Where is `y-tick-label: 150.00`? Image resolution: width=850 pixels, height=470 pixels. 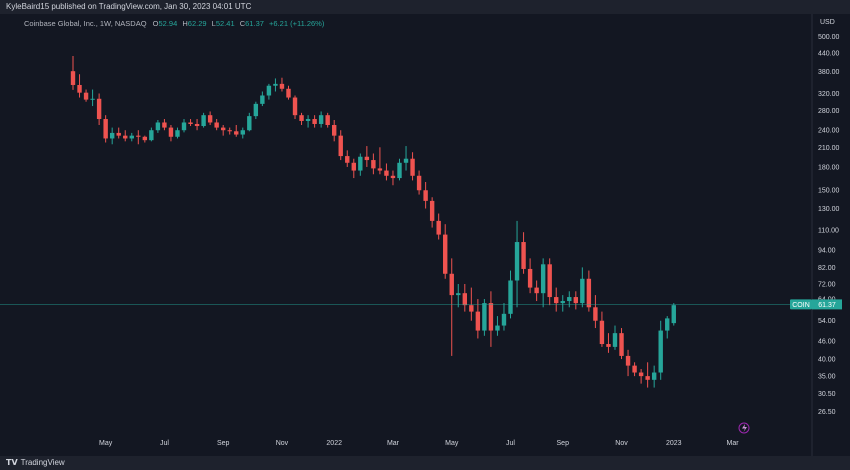 y-tick-label: 150.00 is located at coordinates (829, 191).